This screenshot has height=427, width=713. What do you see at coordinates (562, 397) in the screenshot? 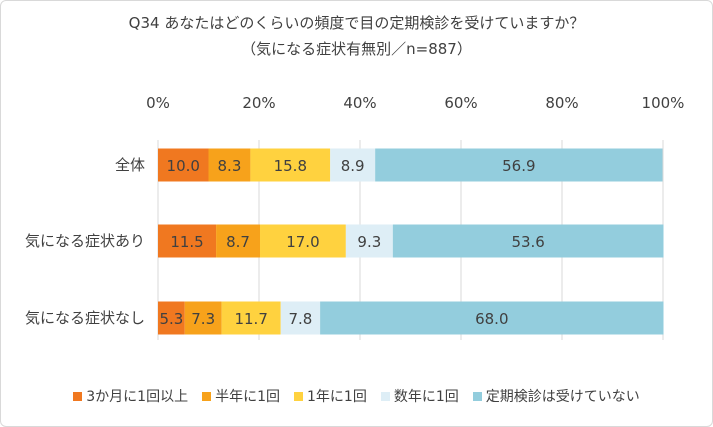
I see `legend-label: 定期検診は受けていない` at bounding box center [562, 397].